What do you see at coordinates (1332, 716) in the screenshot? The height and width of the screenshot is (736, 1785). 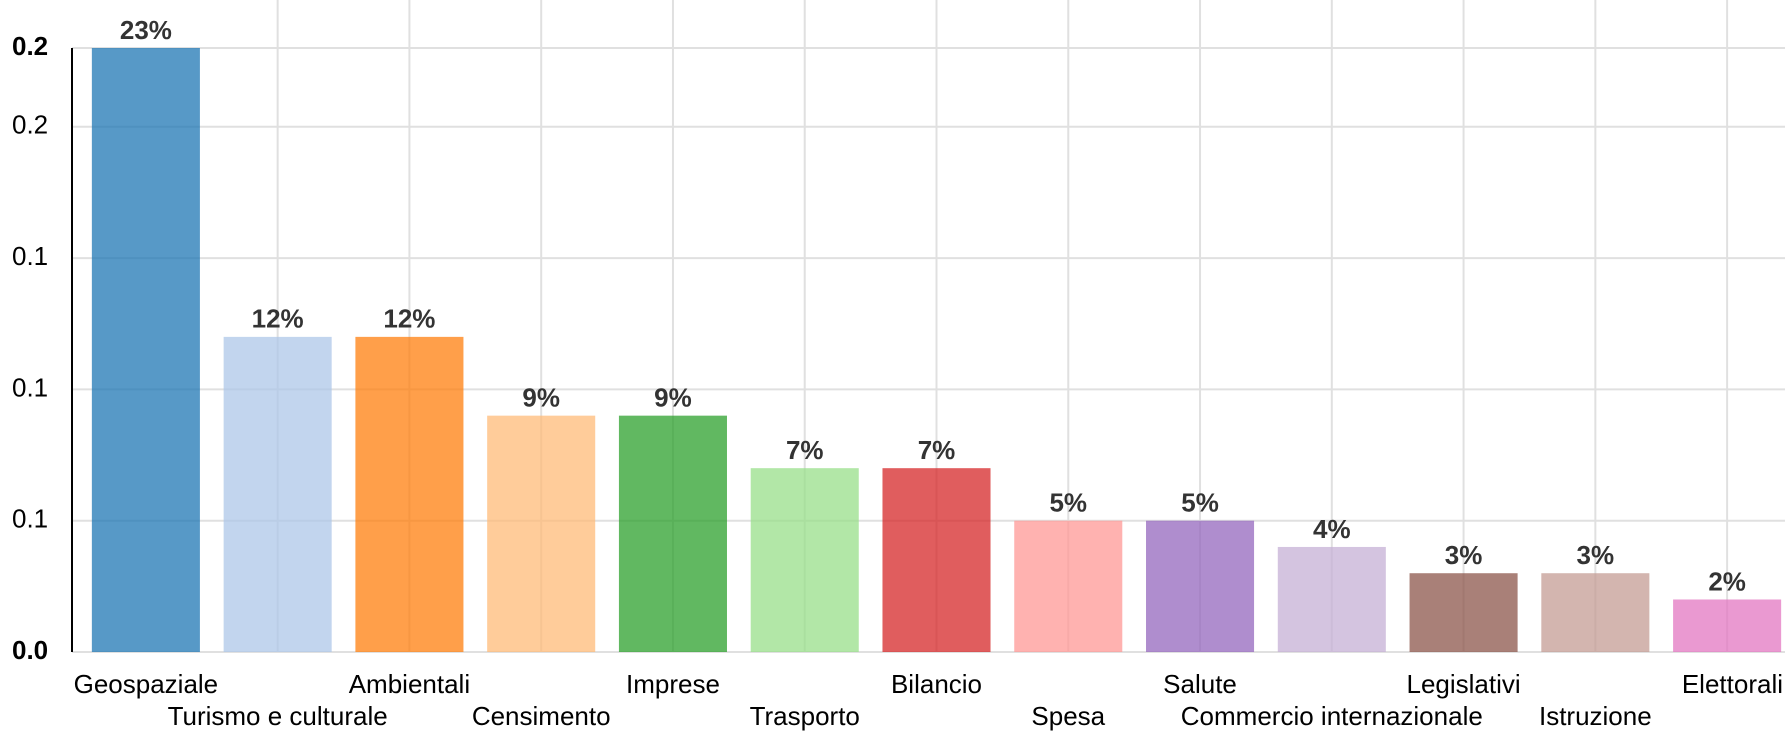 I see `x-tick-label: Commercio internazionale` at bounding box center [1332, 716].